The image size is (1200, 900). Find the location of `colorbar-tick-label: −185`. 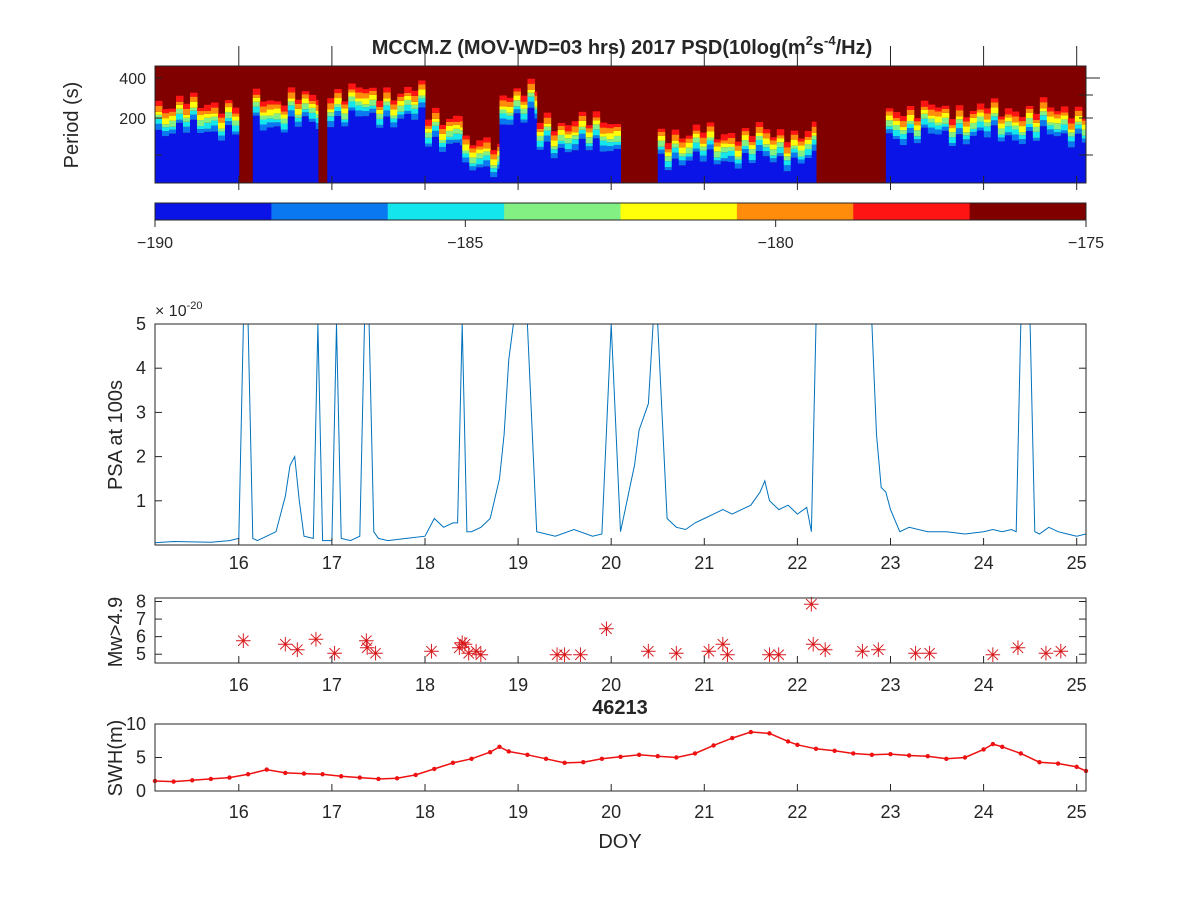

colorbar-tick-label: −185 is located at coordinates (465, 243).